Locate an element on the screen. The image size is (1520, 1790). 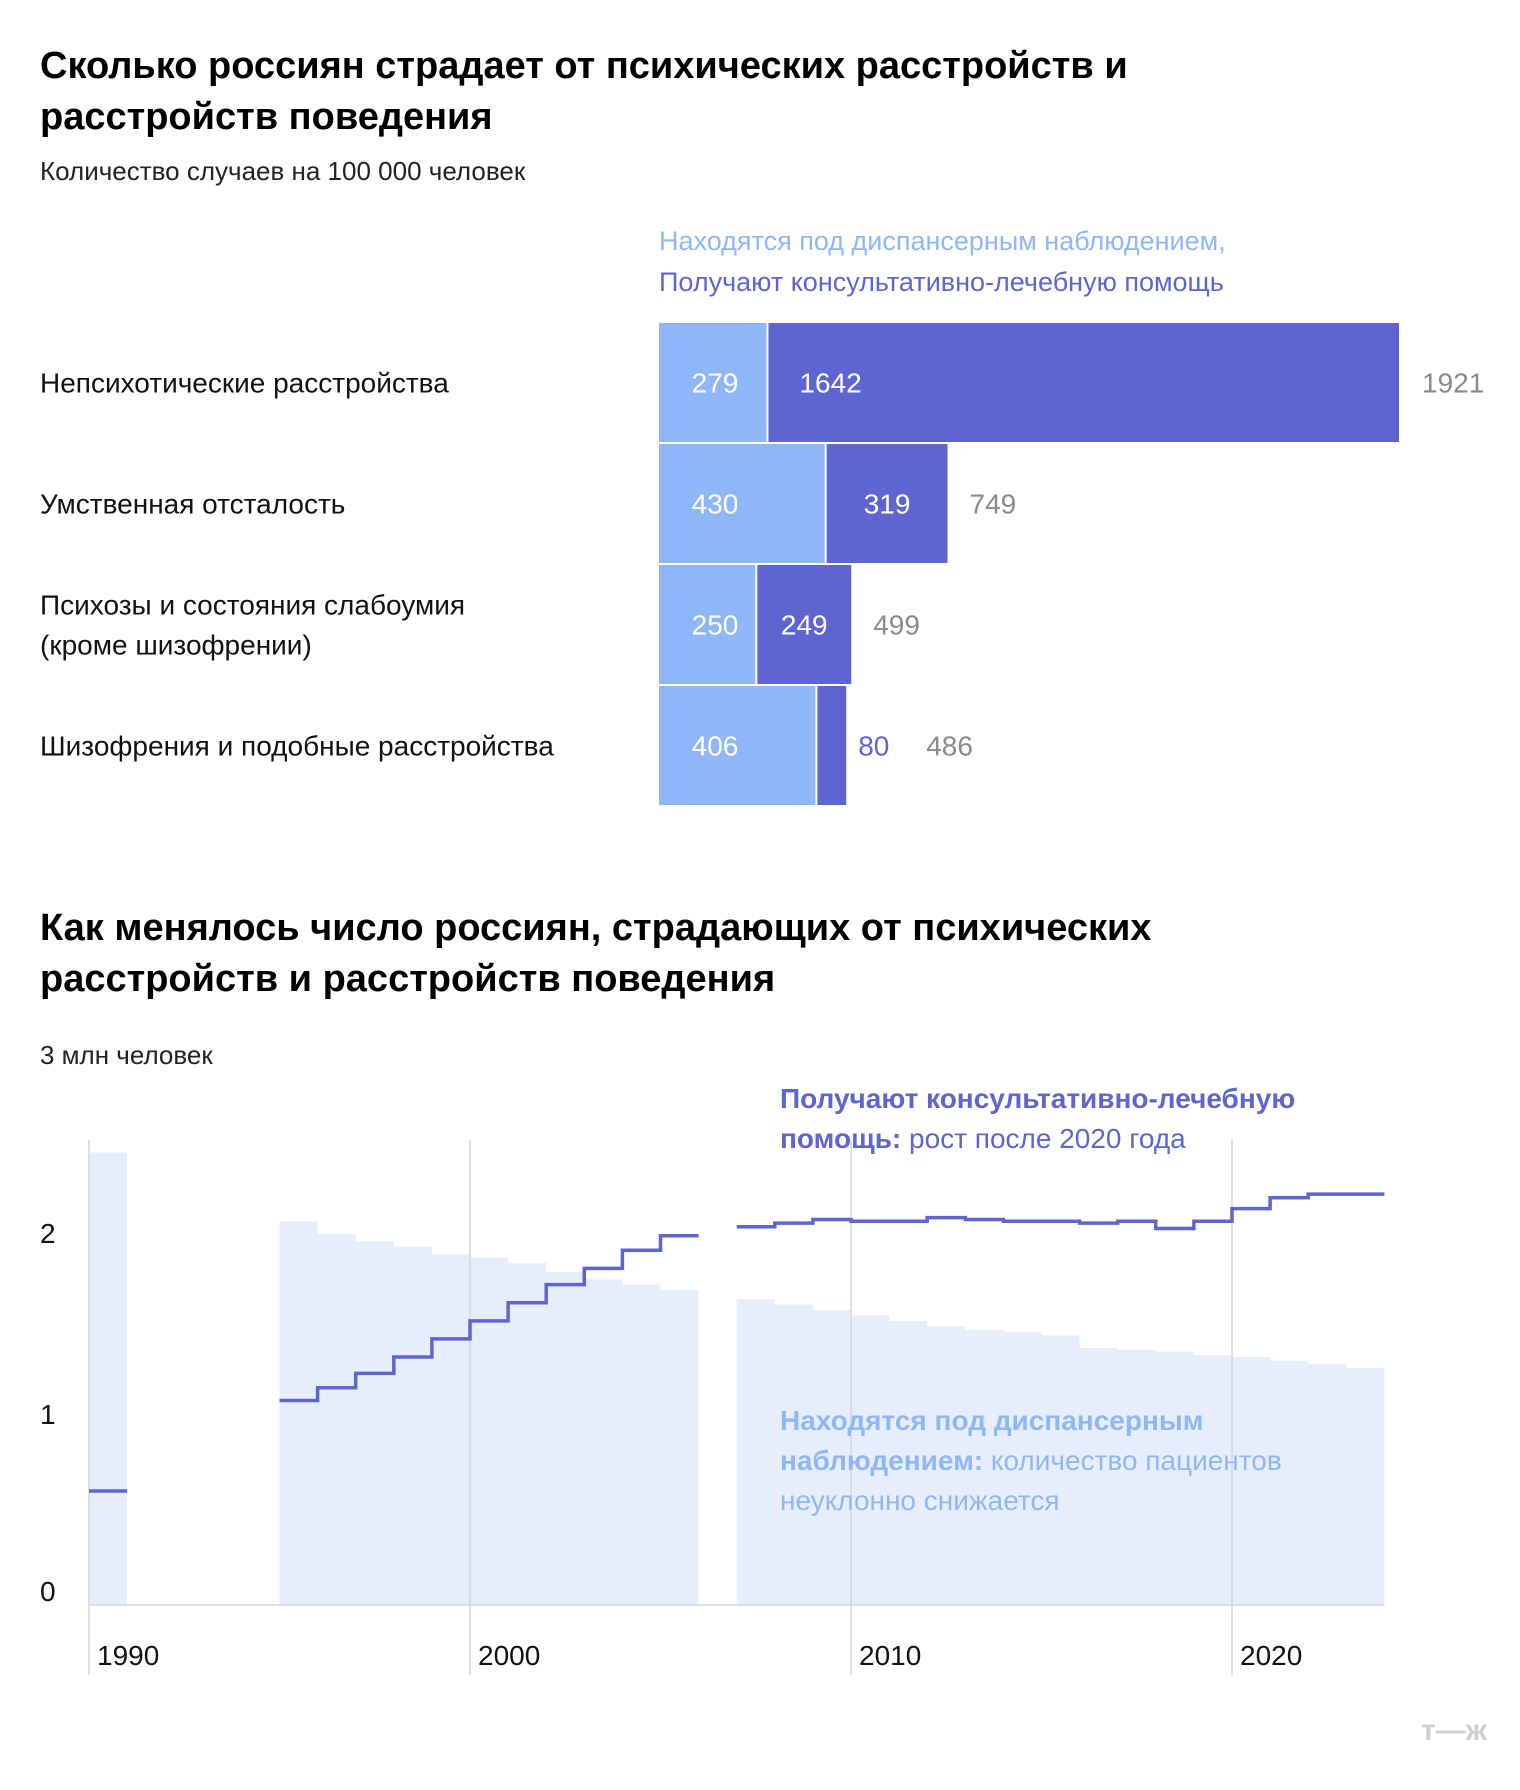
legend-dispensary: Находятся под диспансерным наблюдением, is located at coordinates (942, 241).